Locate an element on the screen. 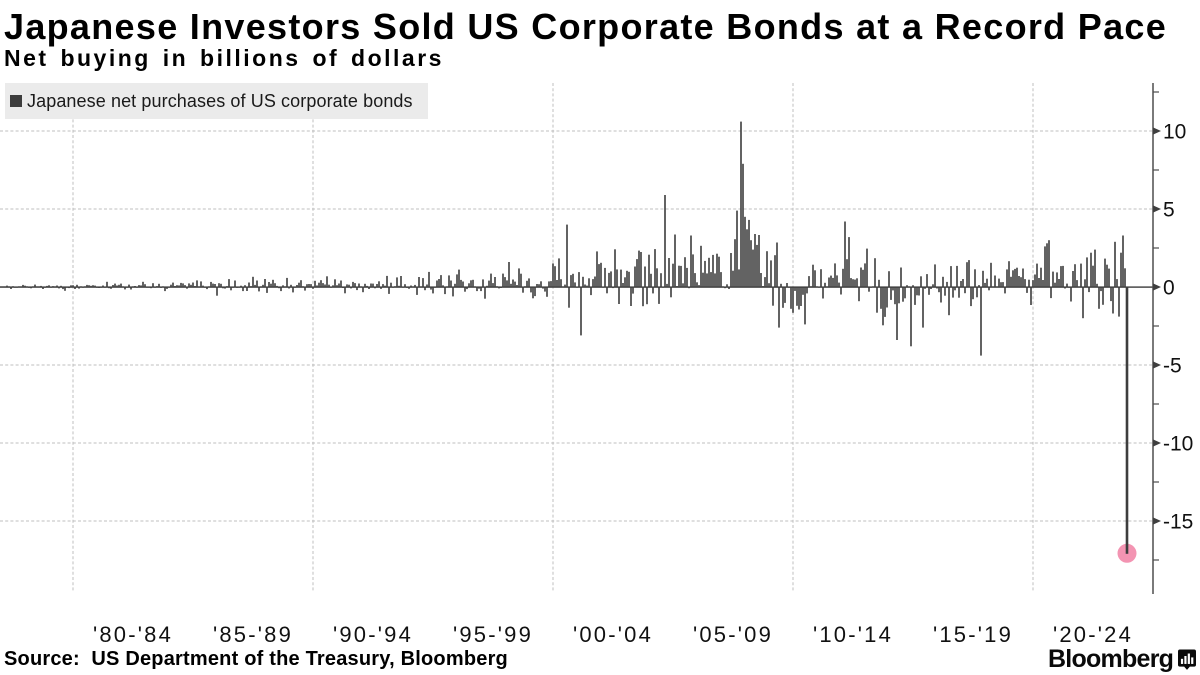 Image resolution: width=1200 pixels, height=675 pixels. svg-text: '80-'84 is located at coordinates (133, 634).